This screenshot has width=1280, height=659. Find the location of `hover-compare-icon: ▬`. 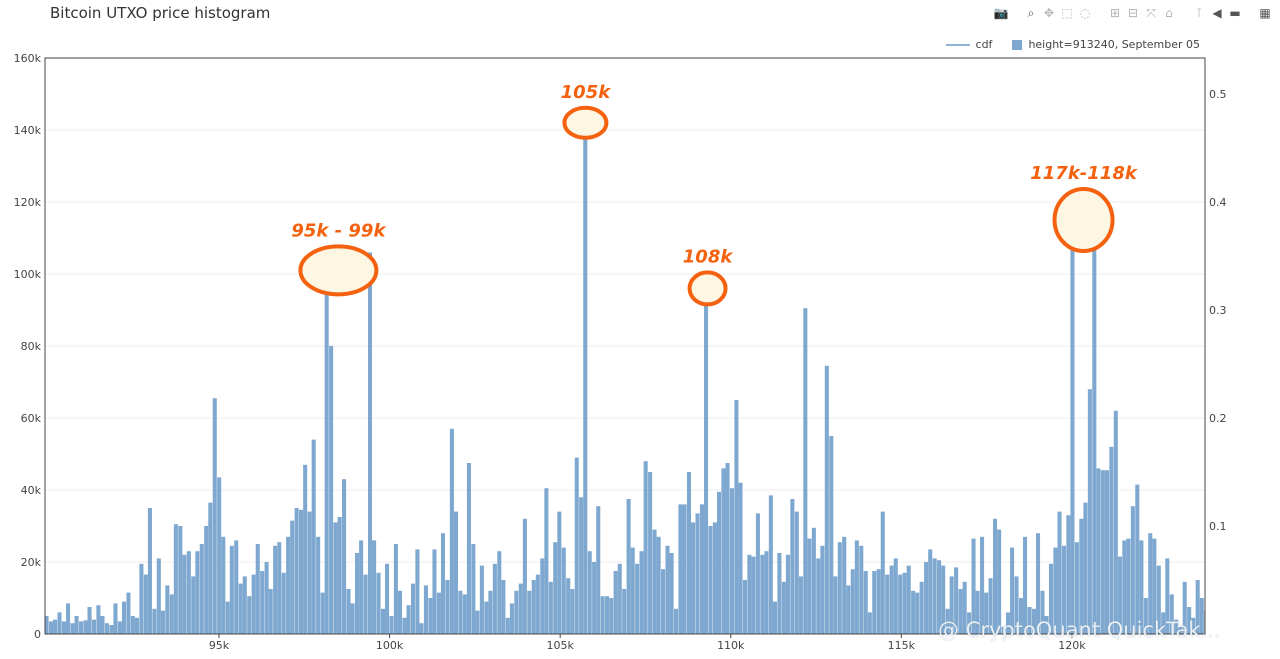

hover-compare-icon: ▬ is located at coordinates (1235, 13).